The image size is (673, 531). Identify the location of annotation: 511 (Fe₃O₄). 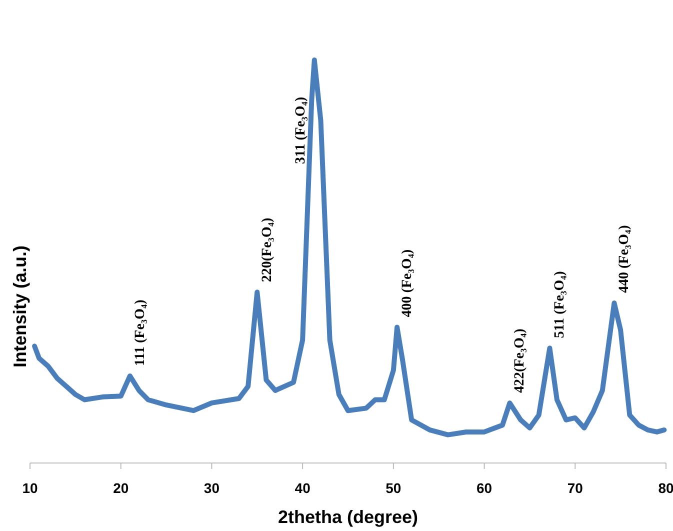
(560, 304).